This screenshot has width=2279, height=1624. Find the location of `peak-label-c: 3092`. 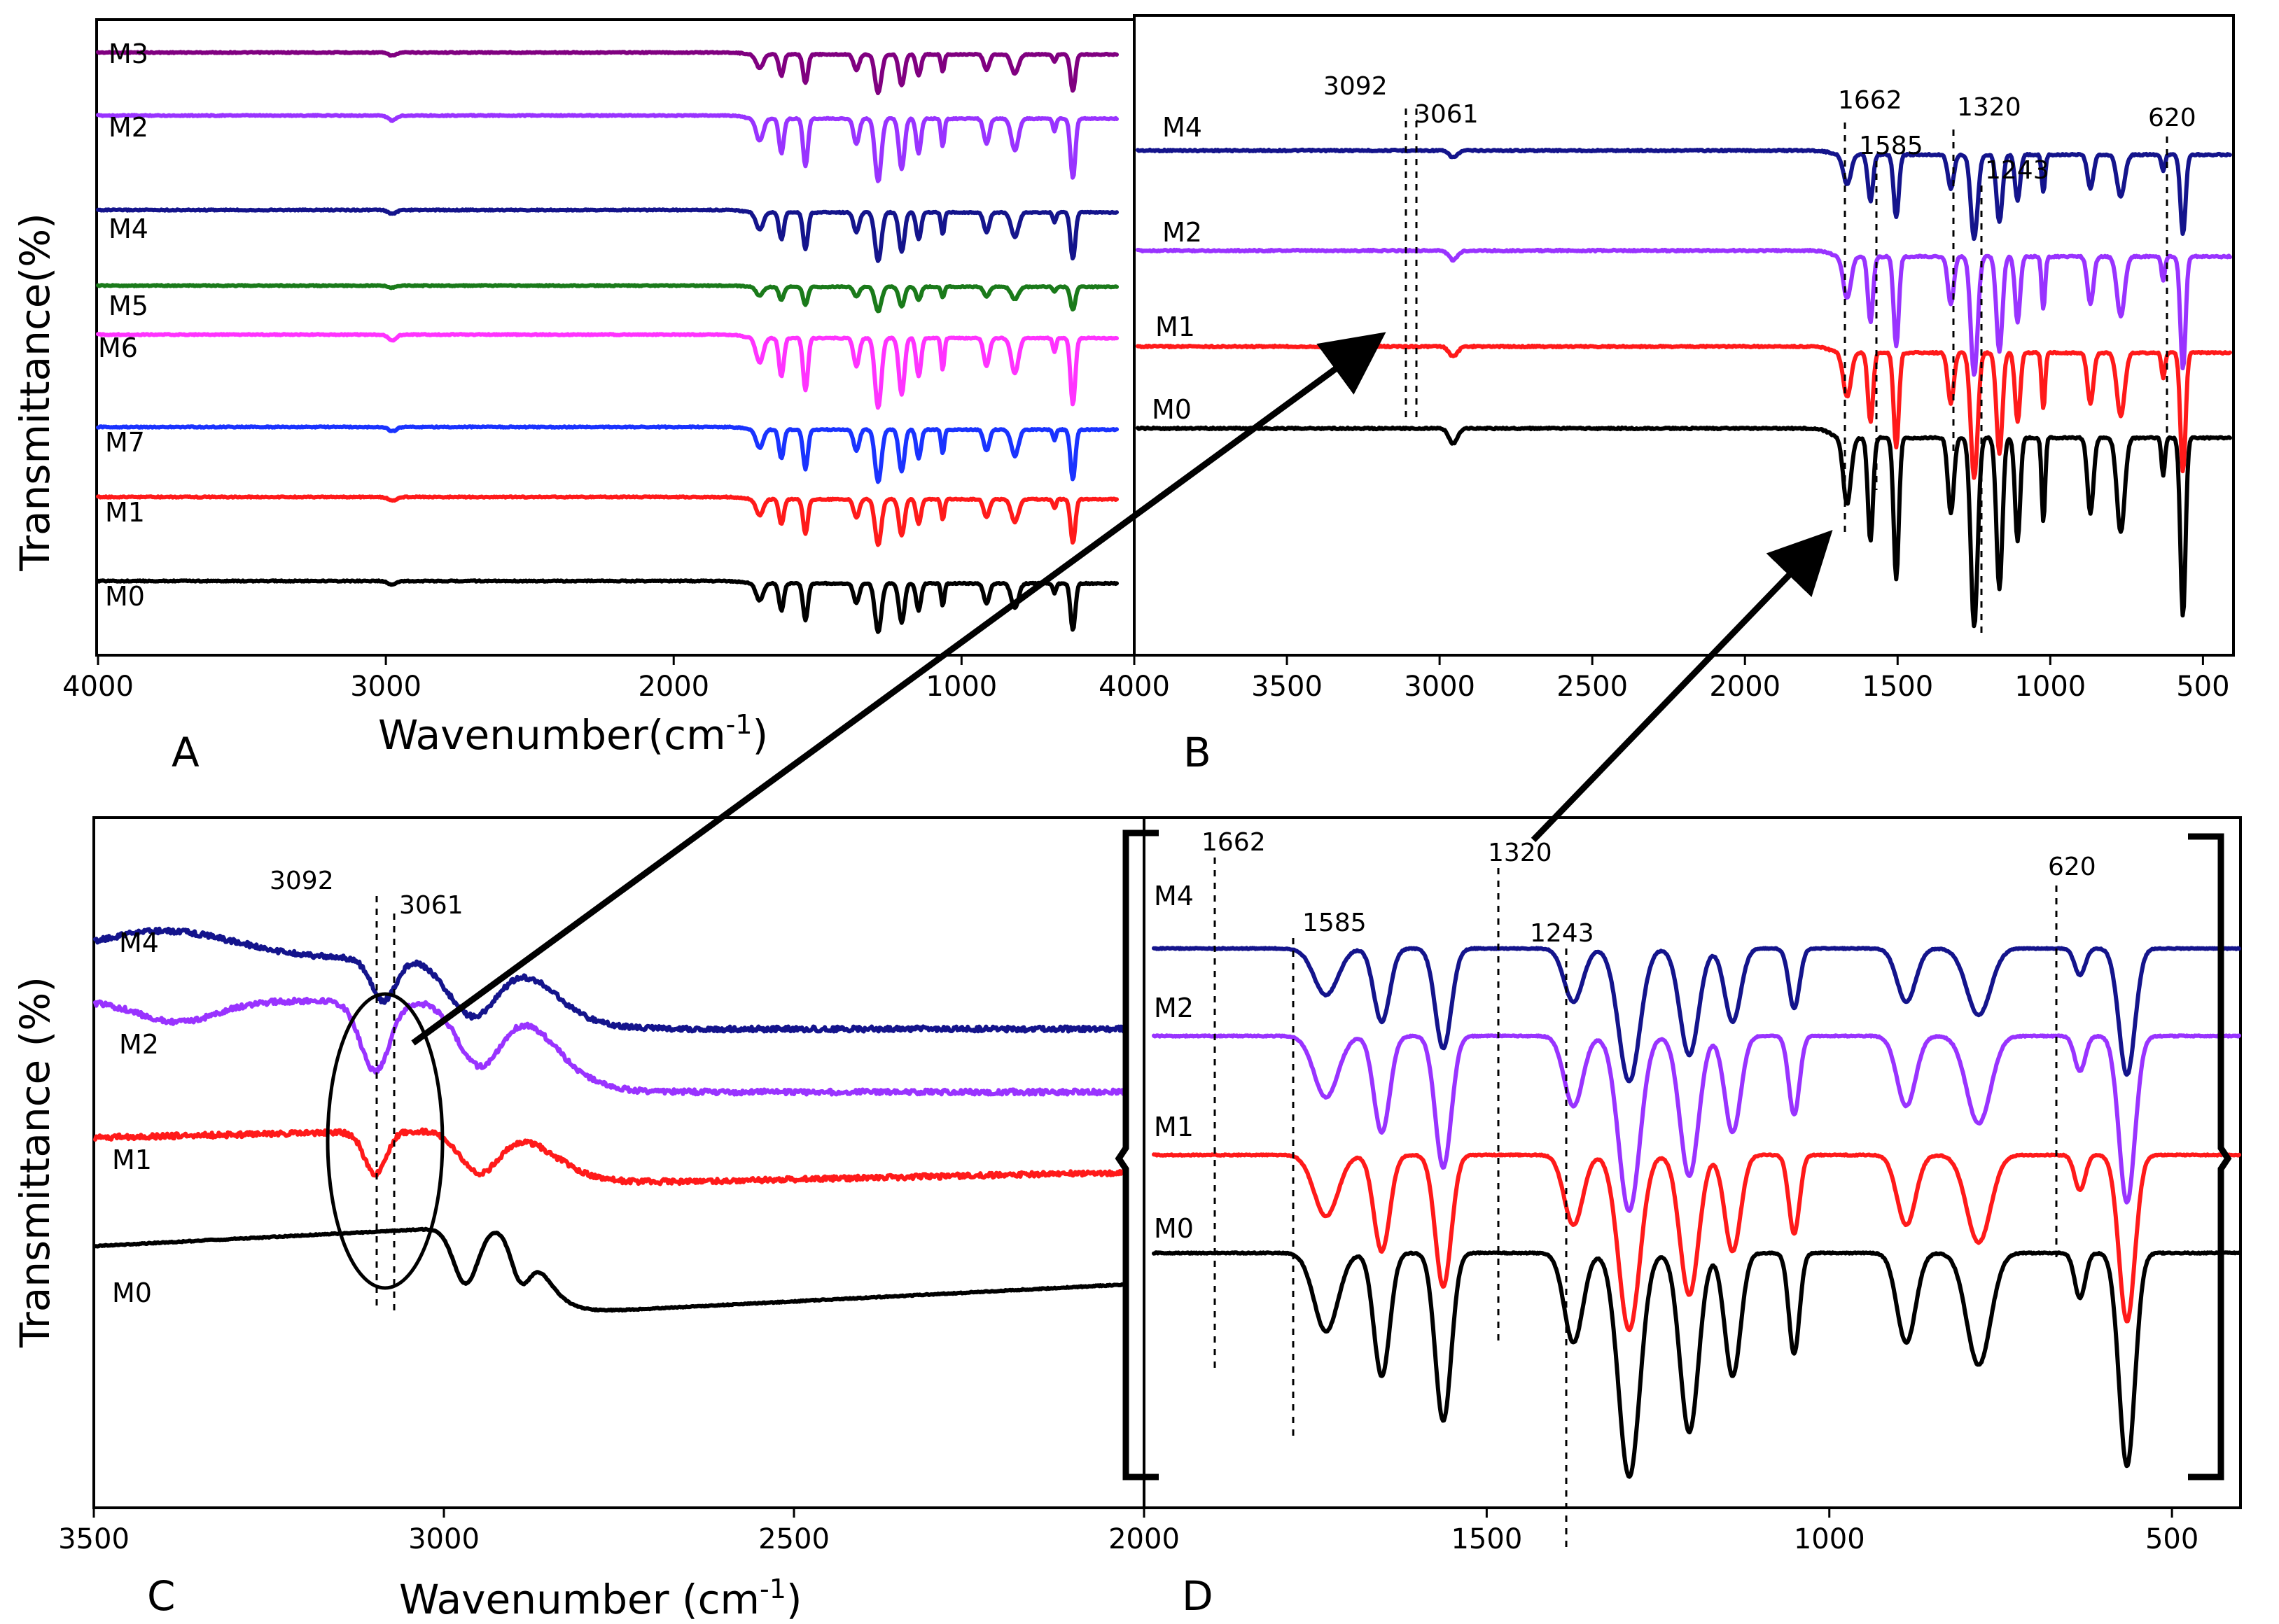

peak-label-c: 3092 is located at coordinates (302, 881).